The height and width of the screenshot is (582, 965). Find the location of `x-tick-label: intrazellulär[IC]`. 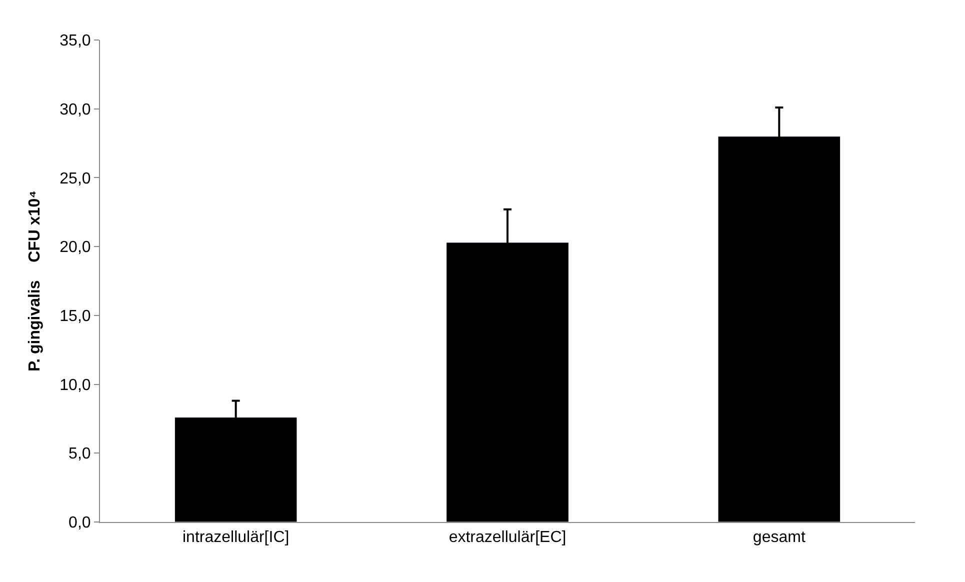

x-tick-label: intrazellulär[IC] is located at coordinates (236, 537).